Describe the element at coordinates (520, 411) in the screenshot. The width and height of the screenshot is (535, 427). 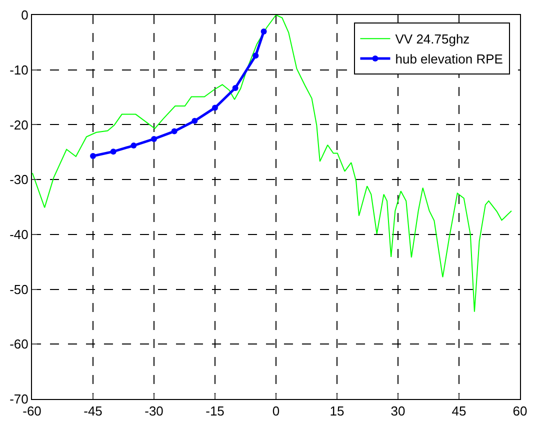
I see `x-tick-label: 60` at that location.